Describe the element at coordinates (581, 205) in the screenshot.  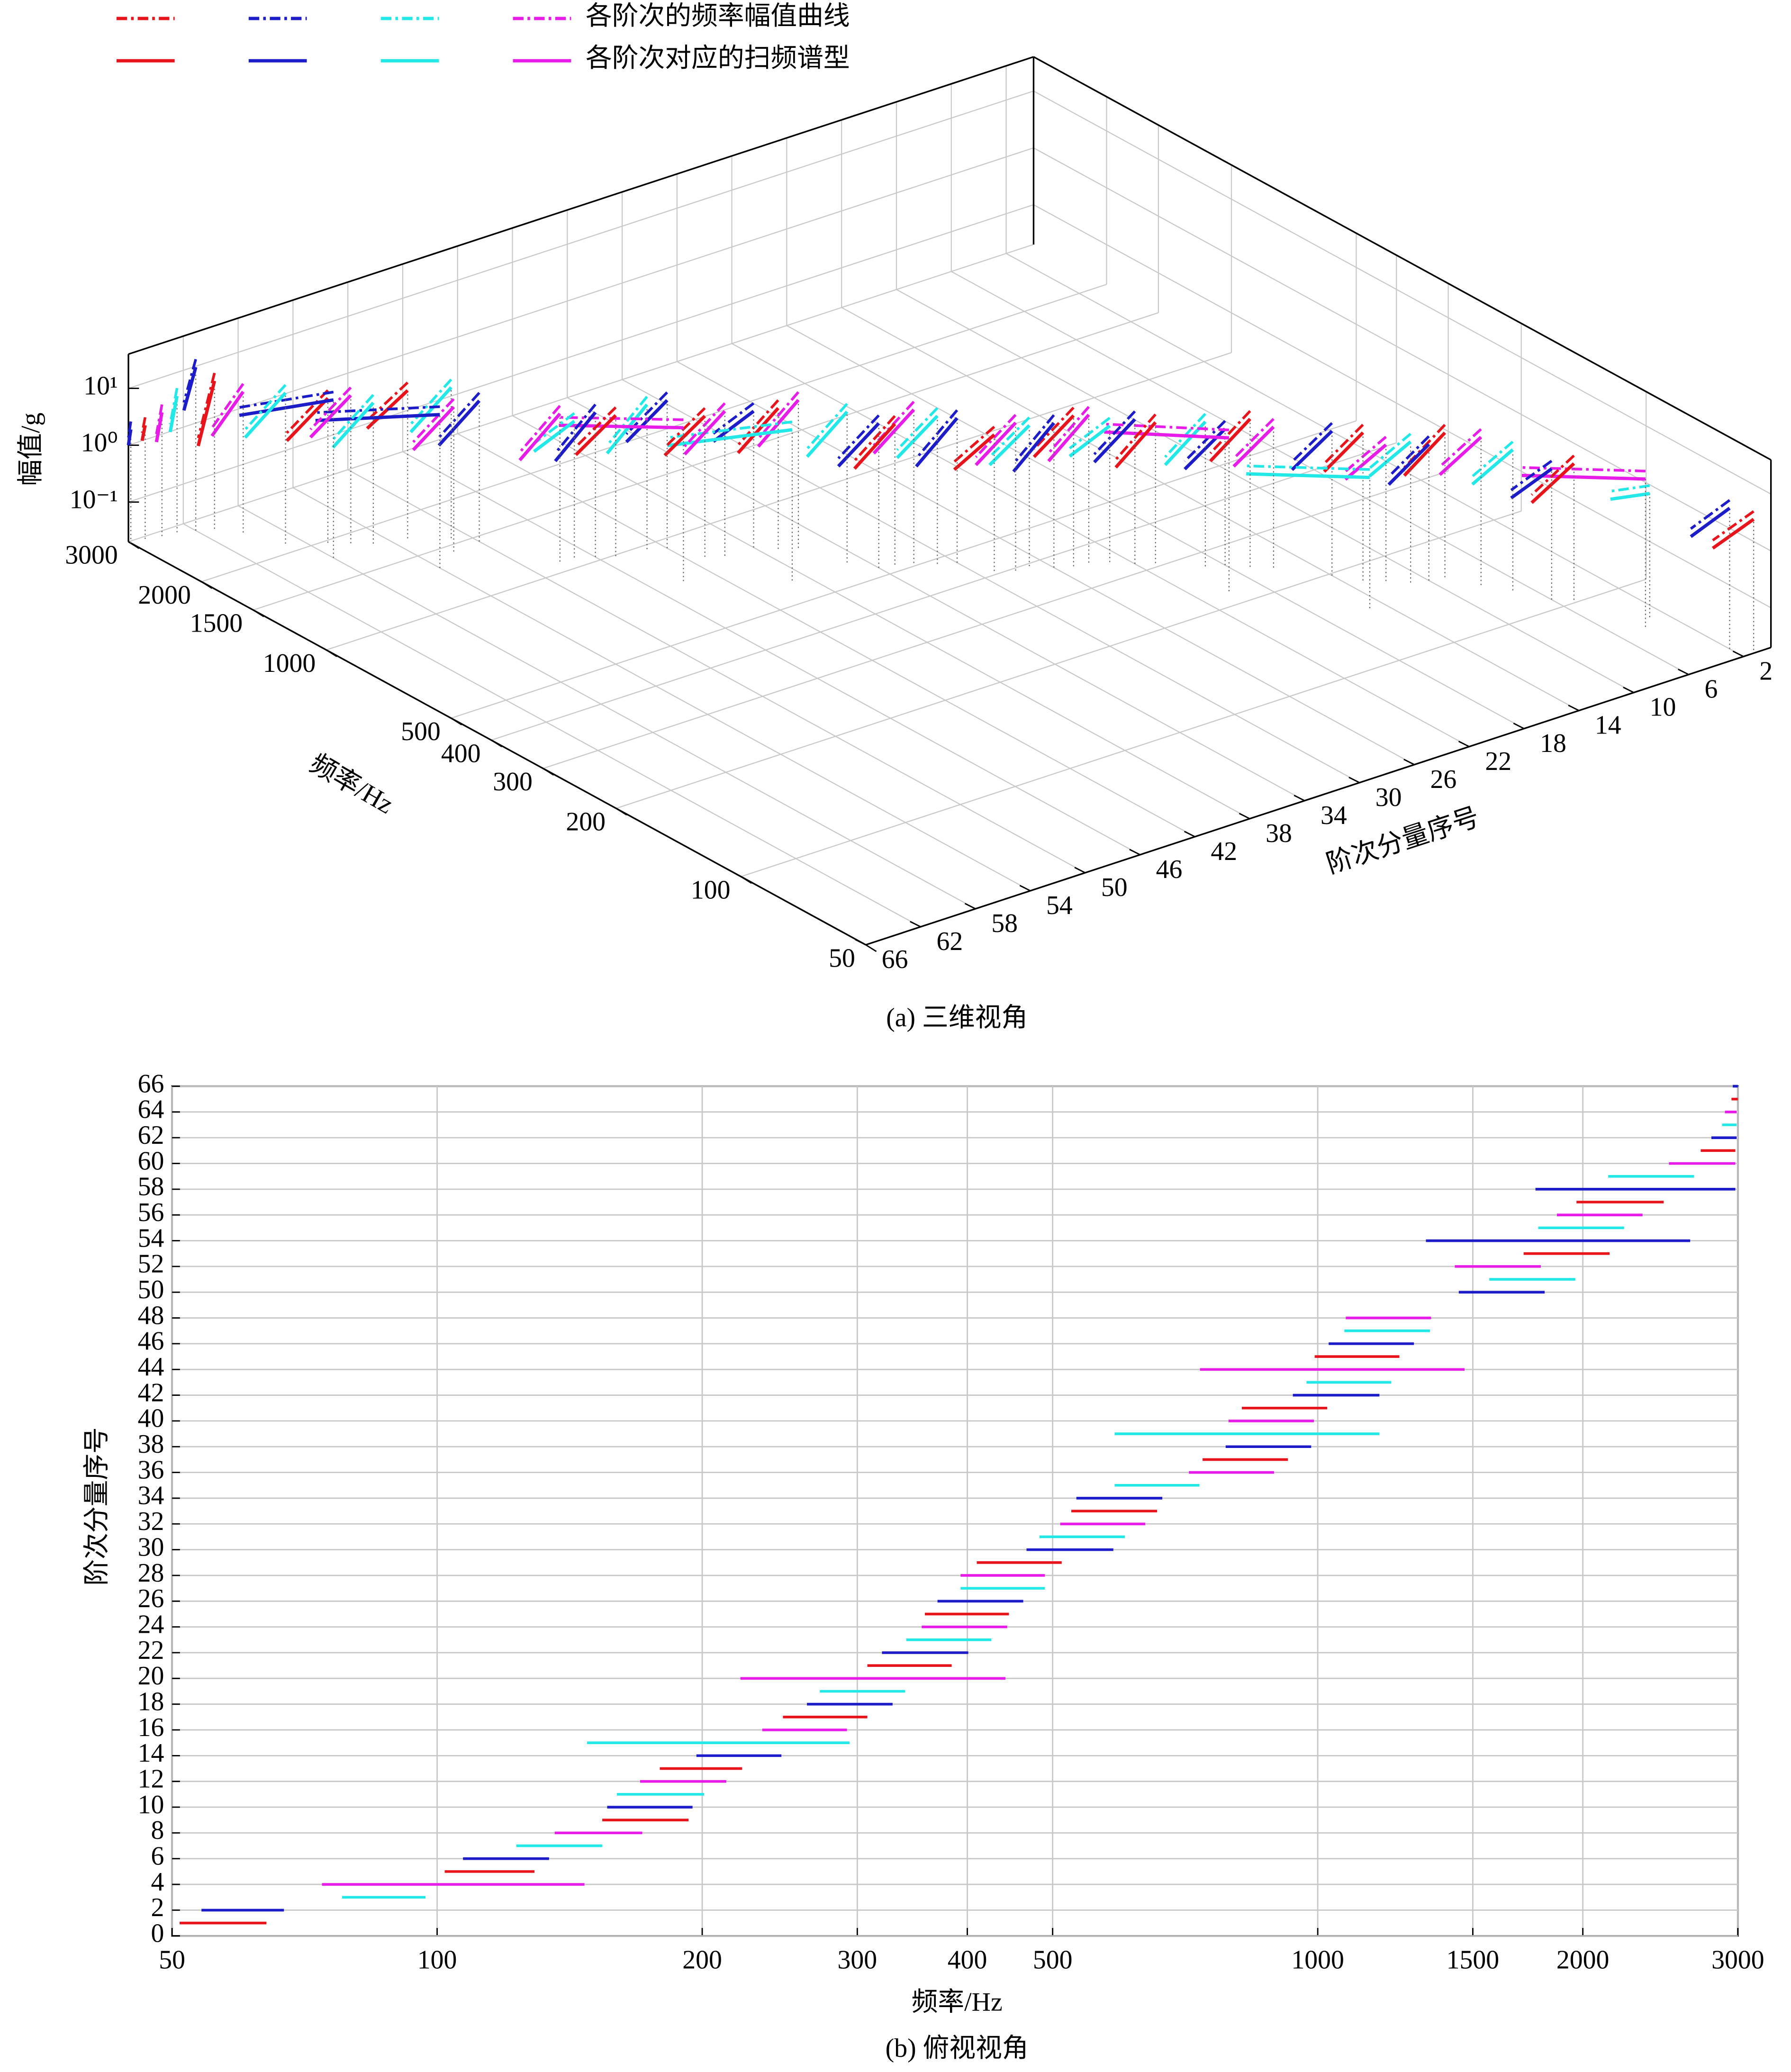
I see `axis-line` at that location.